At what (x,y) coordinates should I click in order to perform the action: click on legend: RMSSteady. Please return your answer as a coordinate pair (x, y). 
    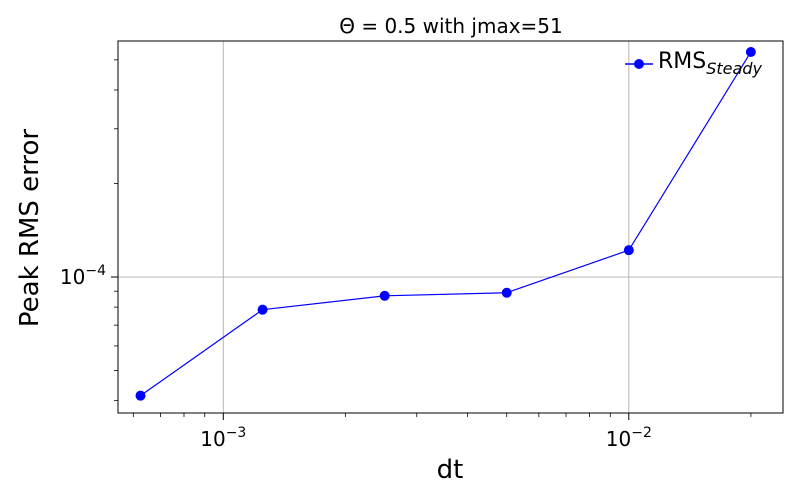
    Looking at the image, I should click on (693, 63).